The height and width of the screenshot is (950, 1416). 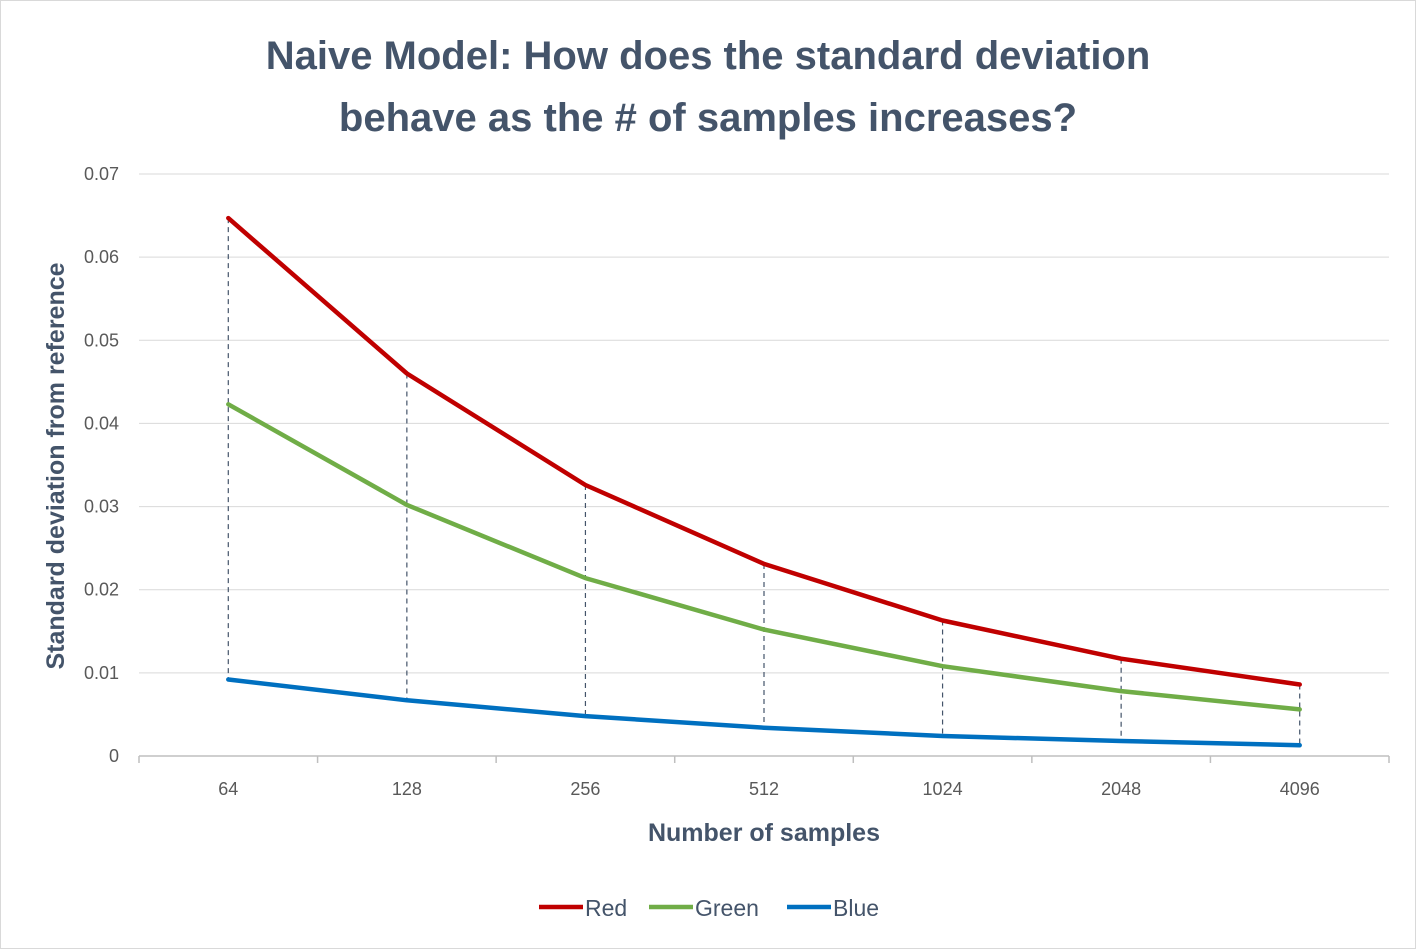 I want to click on x-tick-label: 4096, so click(x=1300, y=789).